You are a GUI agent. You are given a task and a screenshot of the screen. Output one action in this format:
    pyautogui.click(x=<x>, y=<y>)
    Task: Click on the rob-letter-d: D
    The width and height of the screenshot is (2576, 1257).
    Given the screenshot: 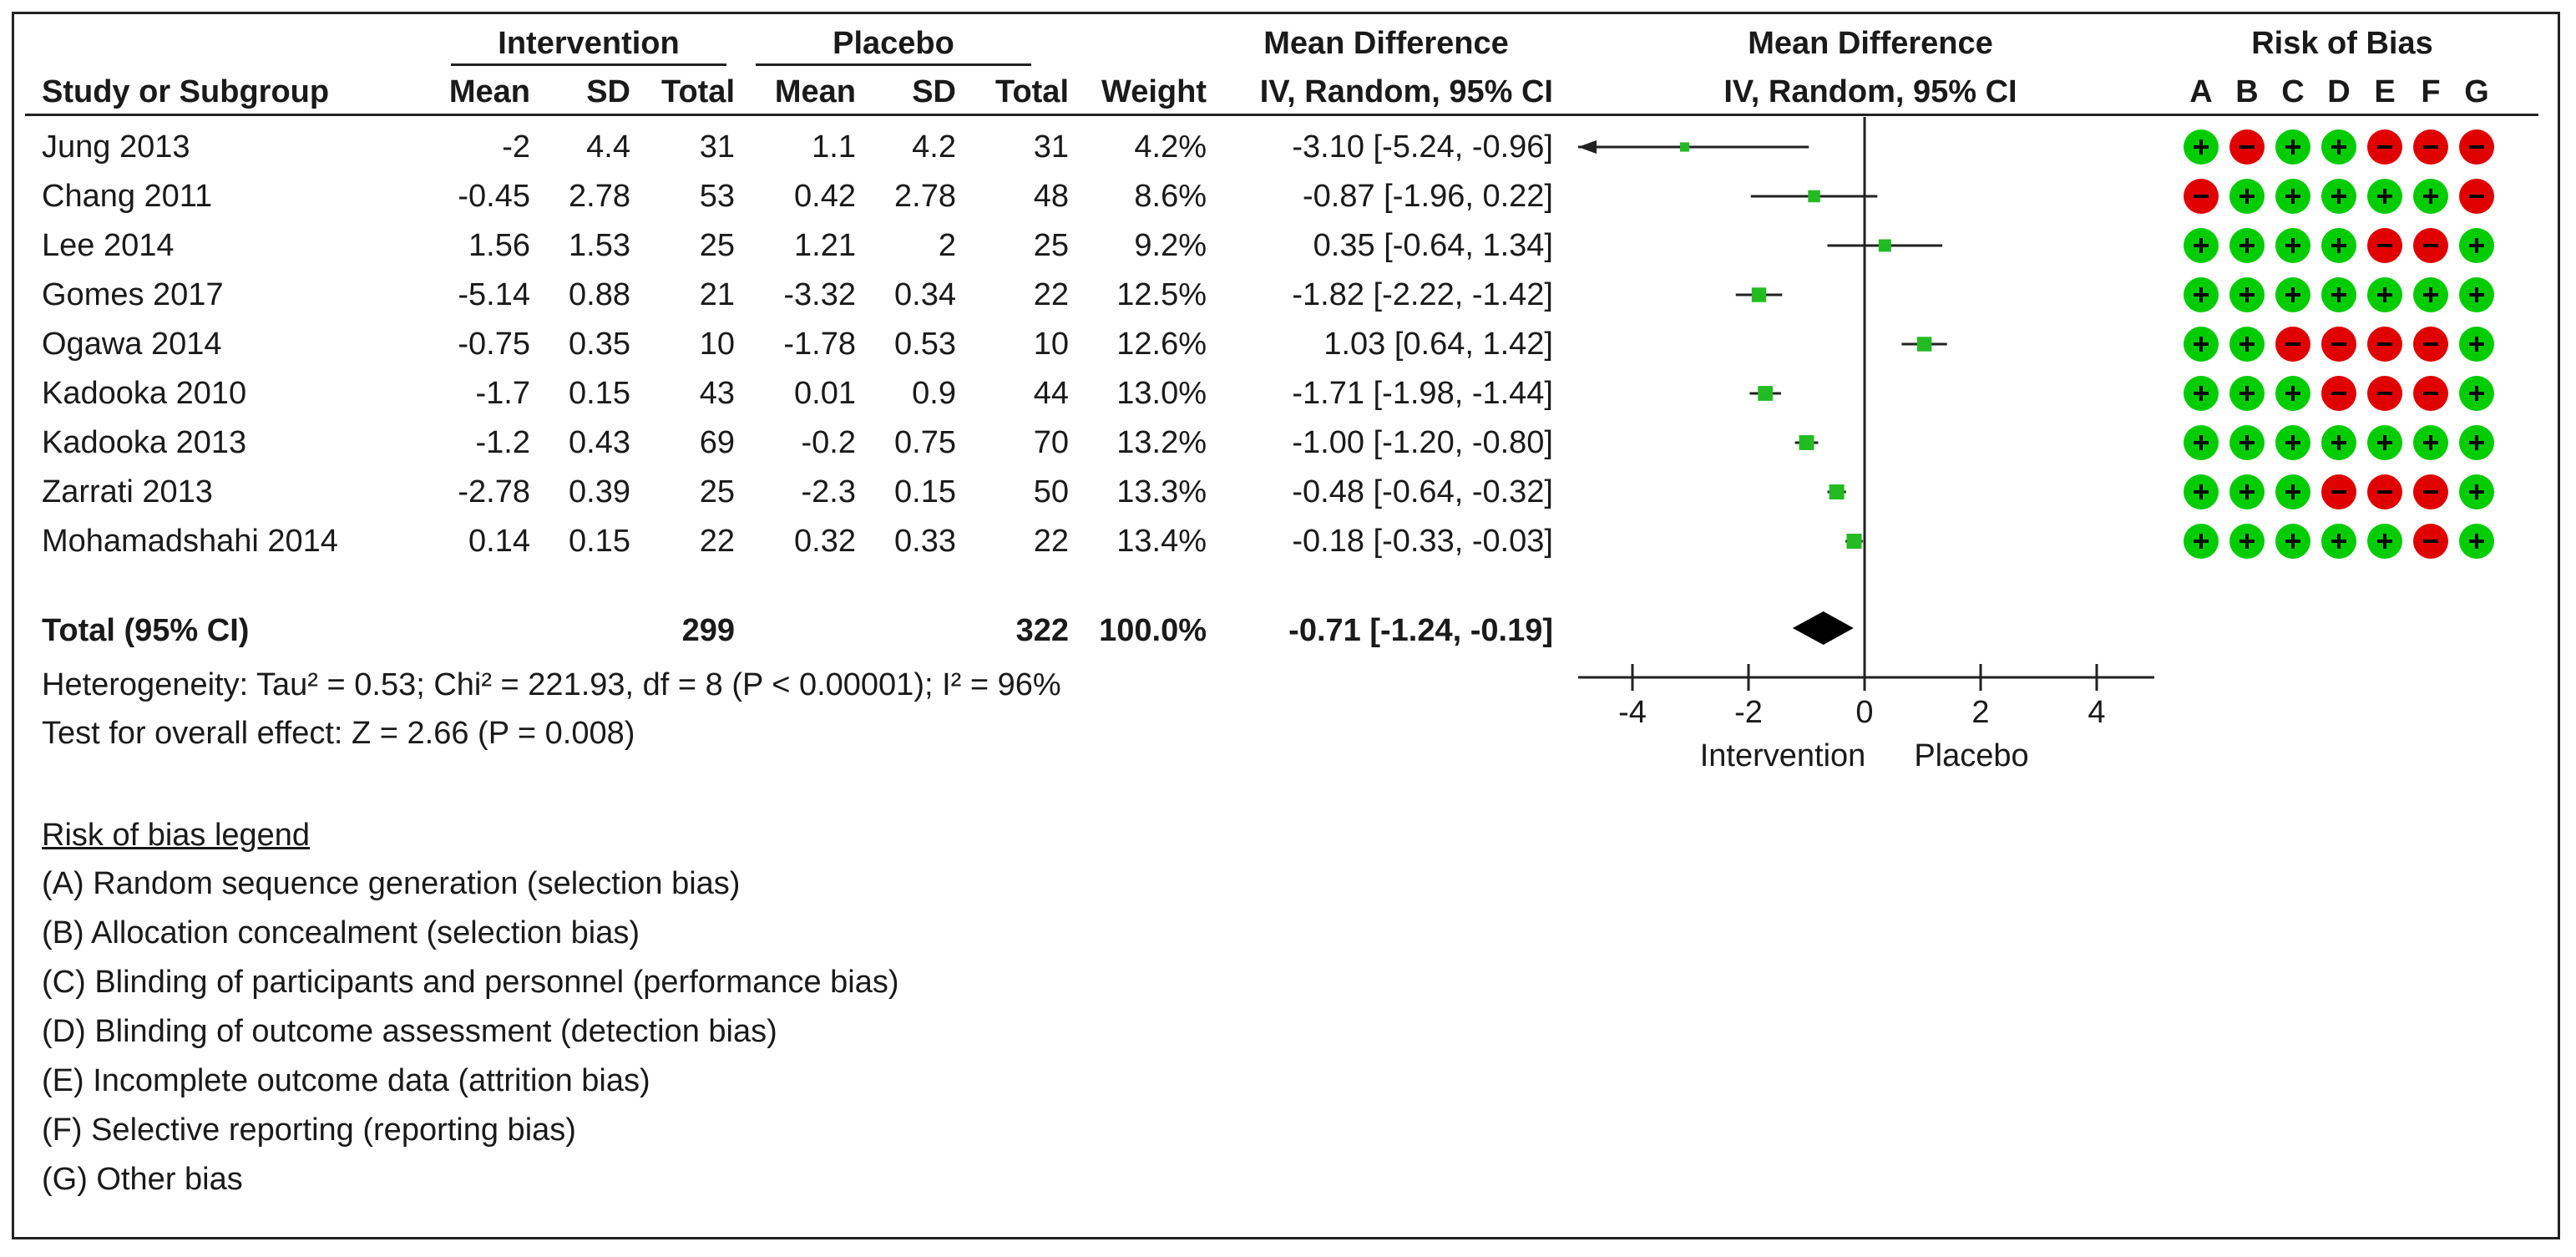 What is the action you would take?
    pyautogui.click(x=2339, y=91)
    